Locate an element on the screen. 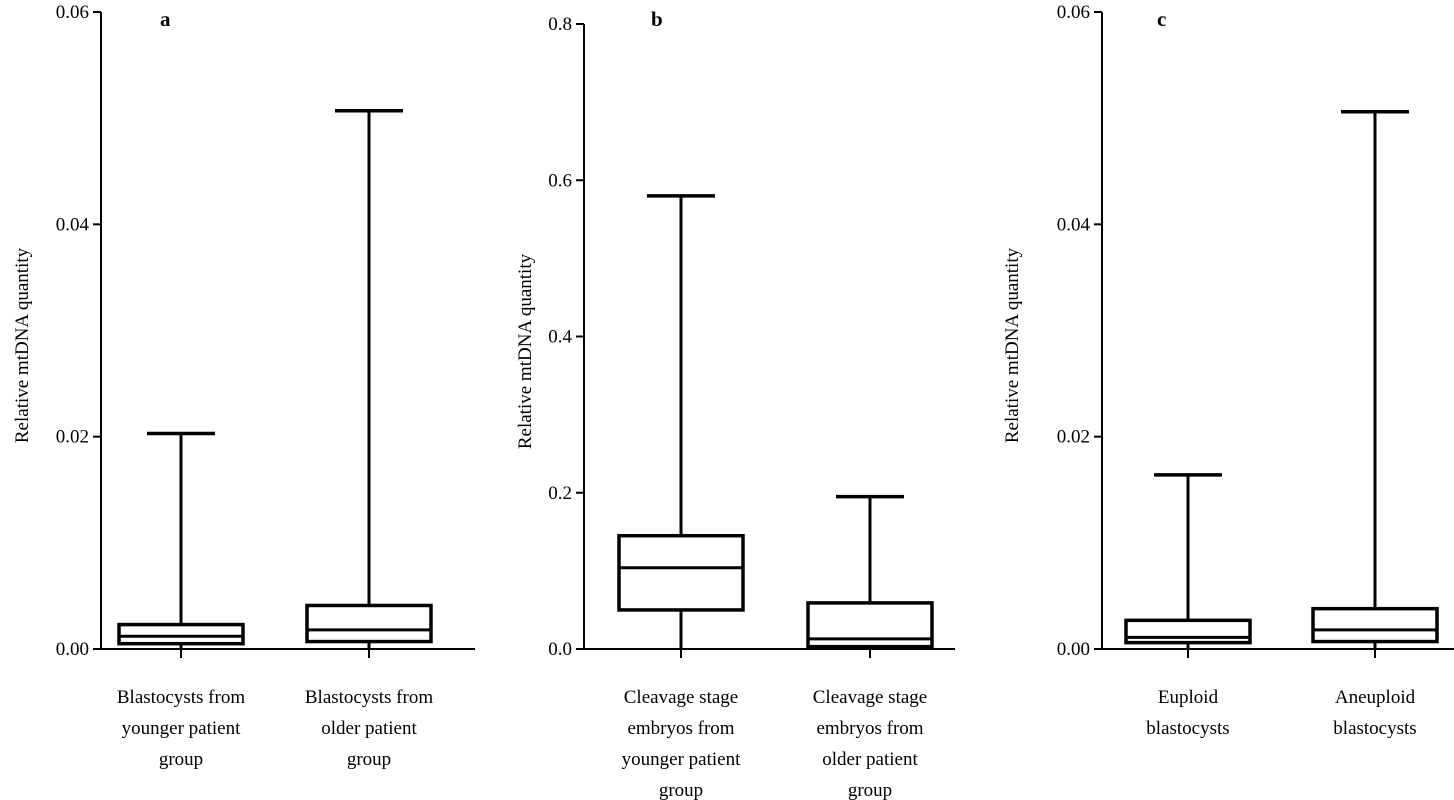 This screenshot has height=800, width=1454. y-tick-label: 0.4 is located at coordinates (560, 337).